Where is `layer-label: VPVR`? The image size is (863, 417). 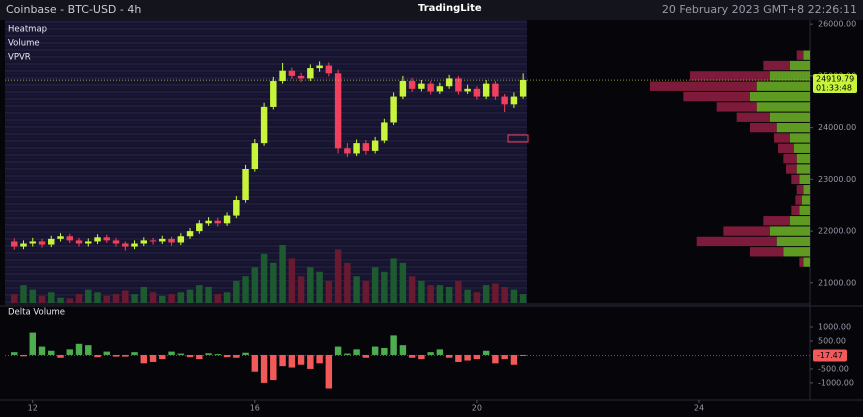 layer-label: VPVR is located at coordinates (19, 58).